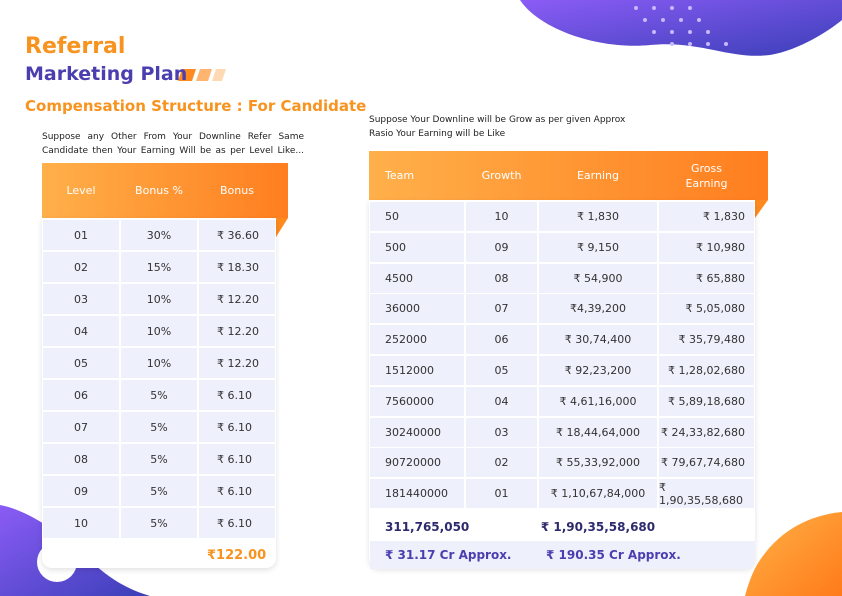 The height and width of the screenshot is (596, 842). I want to click on total-earning: ₹ 1,90,35,58,680, so click(598, 527).